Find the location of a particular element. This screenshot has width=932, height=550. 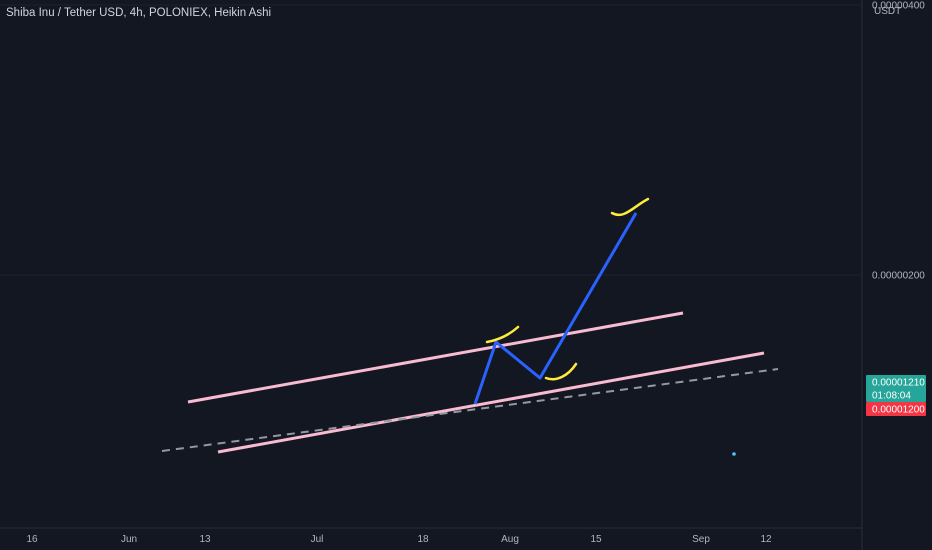

price-axis-tick: 0.00000200 is located at coordinates (898, 276).